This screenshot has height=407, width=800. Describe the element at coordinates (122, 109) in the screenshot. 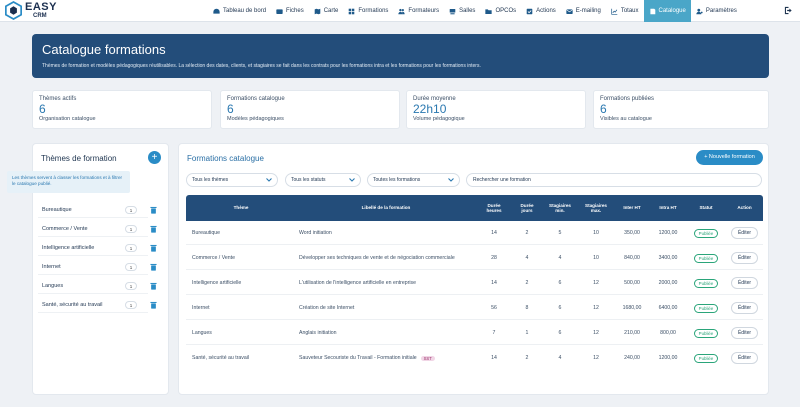

I see `kpi-card-themes-actifs: Thèmes actifs 6 Organisation catalogue` at that location.